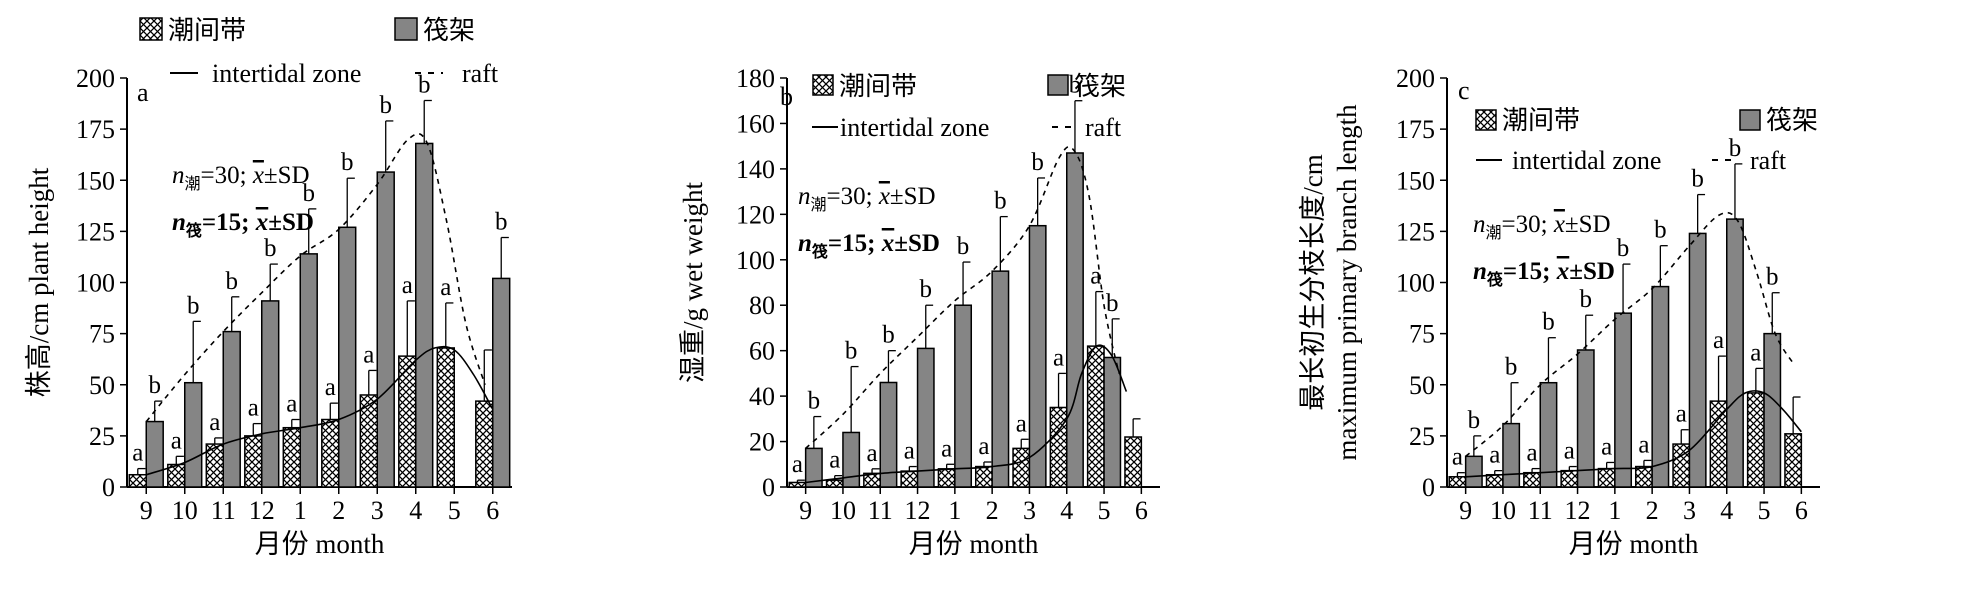 This screenshot has width=1981, height=590. Describe the element at coordinates (102, 385) in the screenshot. I see `y-tick-label: 50` at that location.